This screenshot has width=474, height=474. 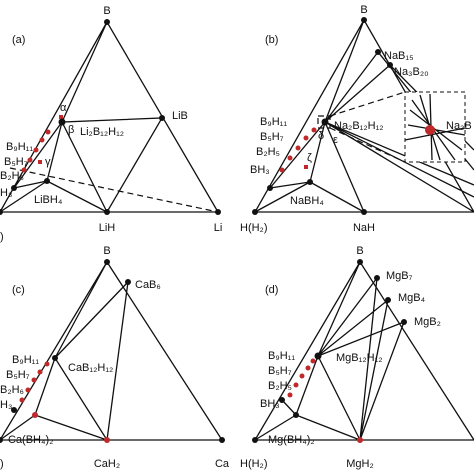 I want to click on phase-label: LiH, so click(x=107, y=228).